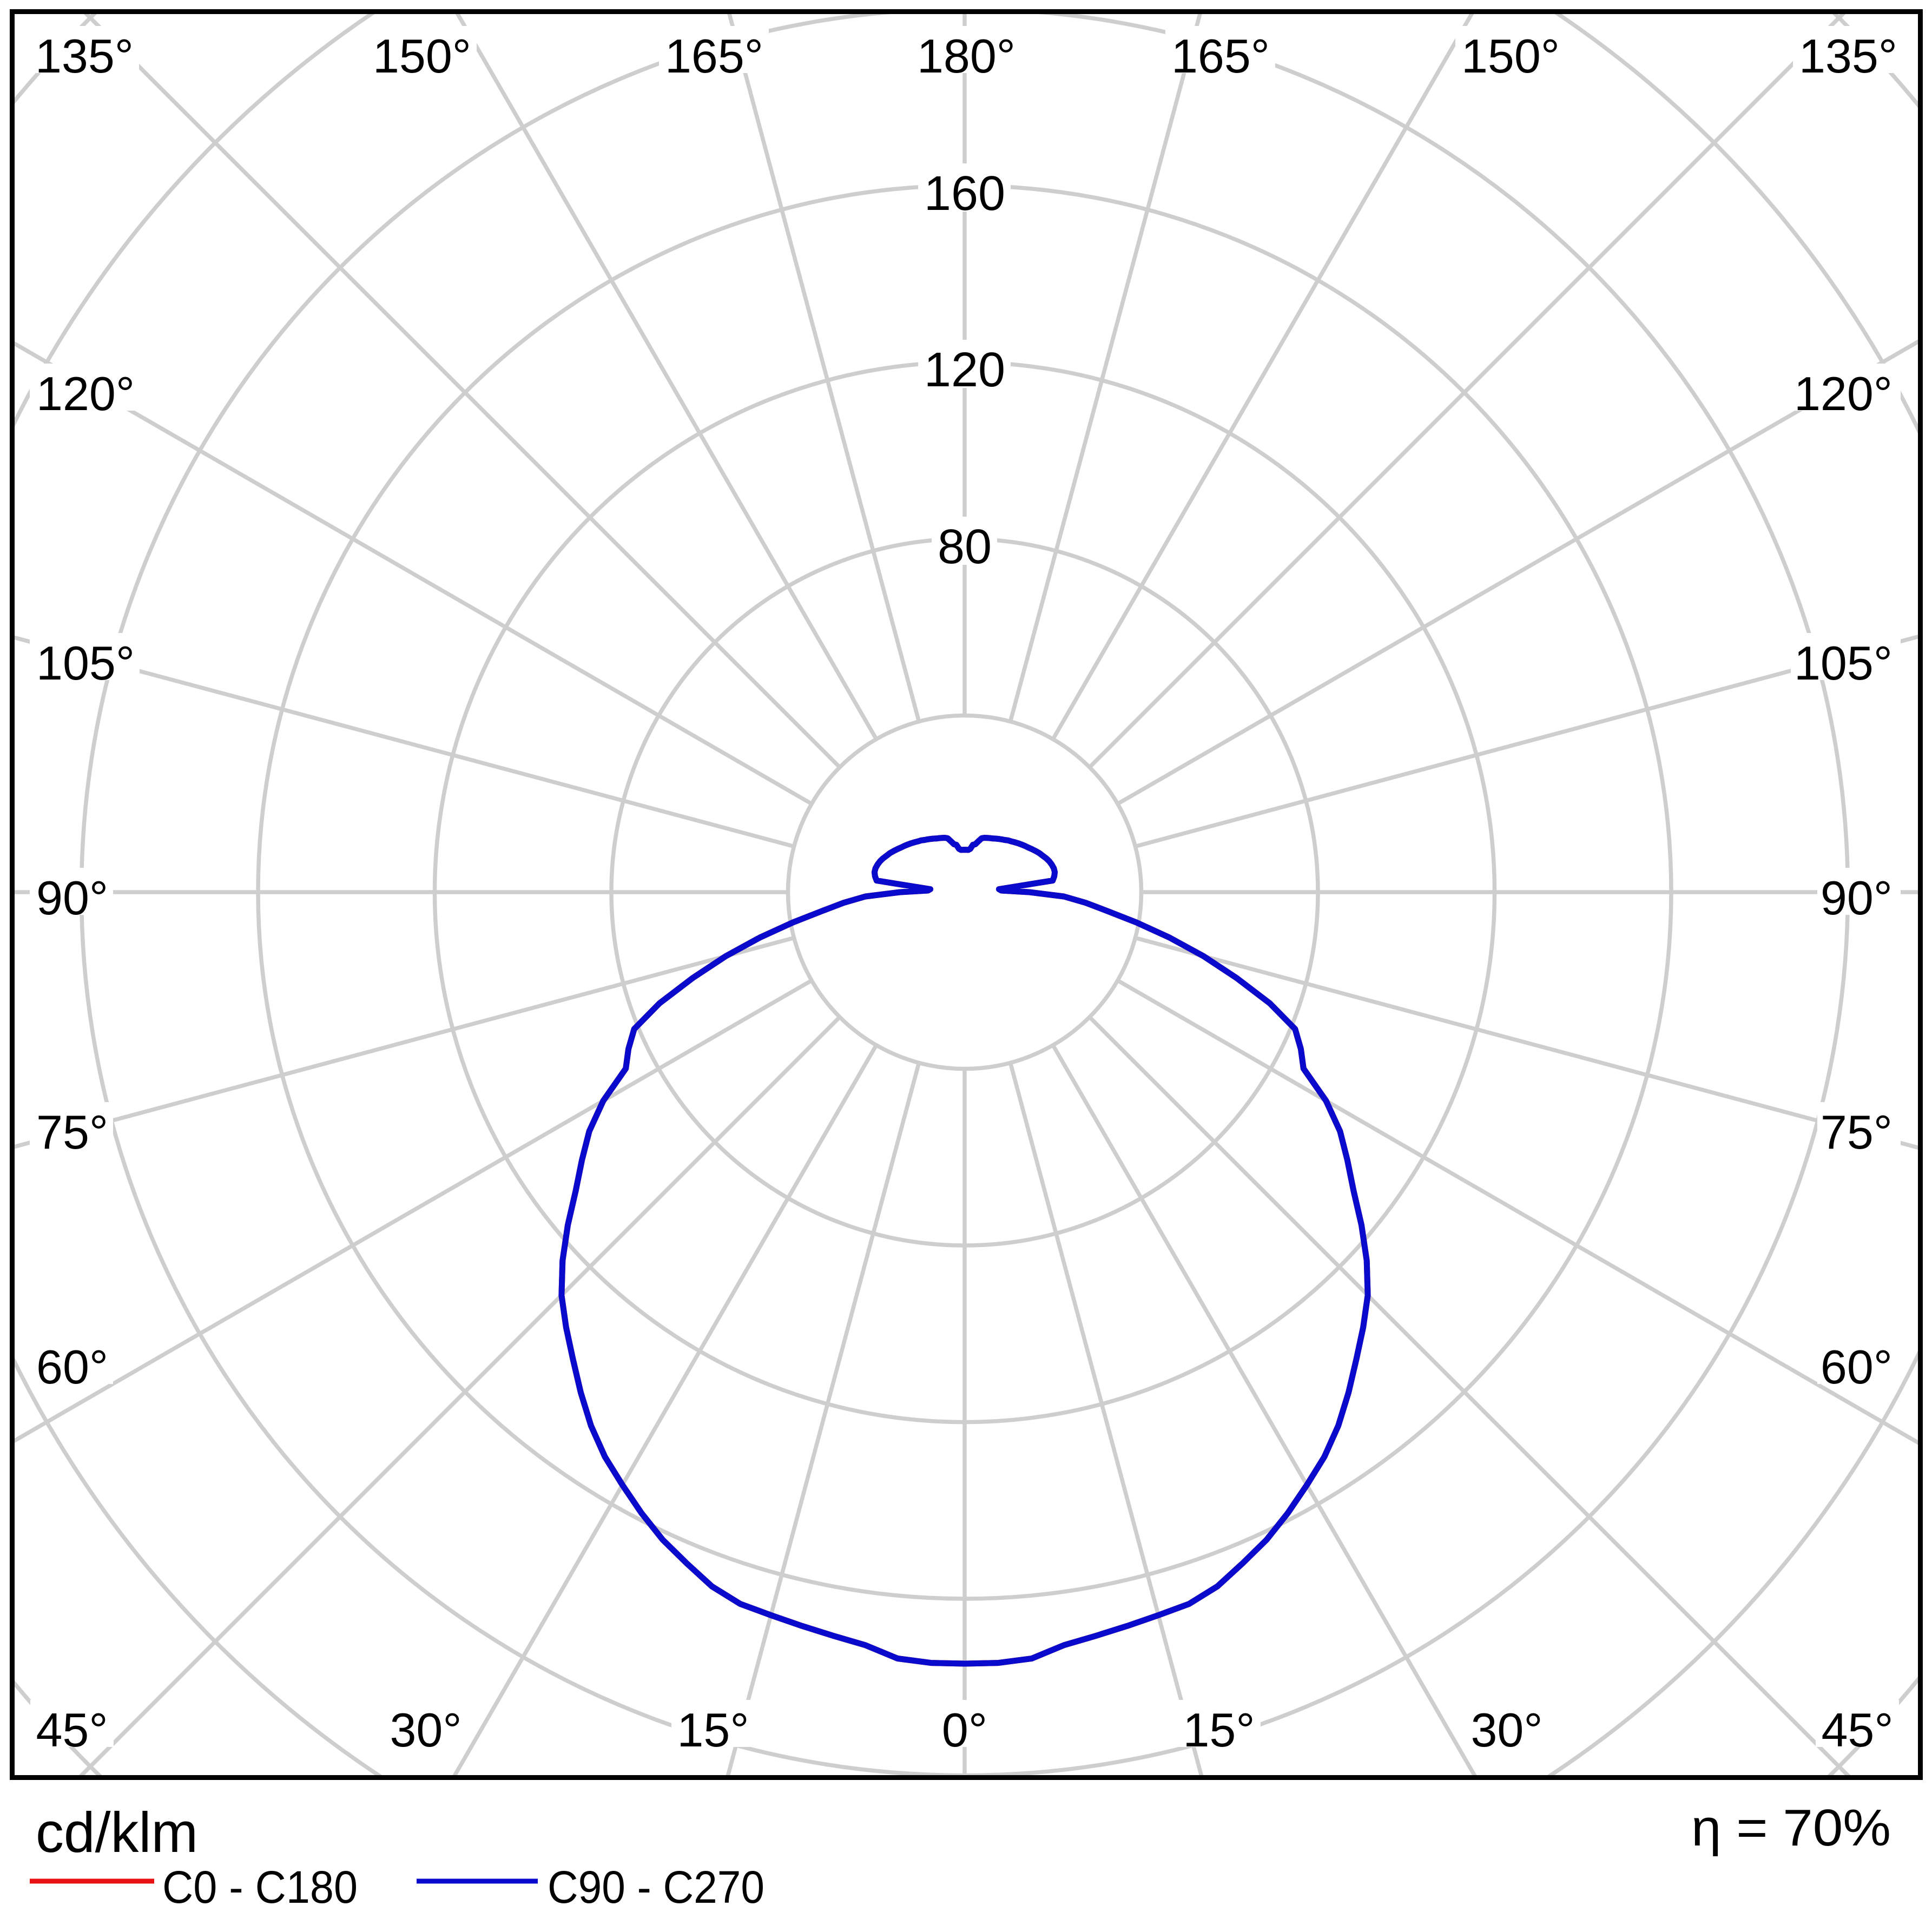 This screenshot has width=1932, height=1932. Describe the element at coordinates (260, 1887) in the screenshot. I see `svg-text: C0 - C180` at that location.